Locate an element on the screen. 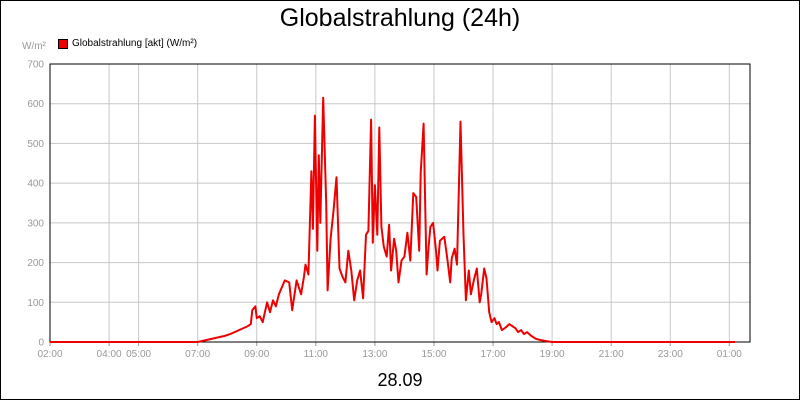 The image size is (800, 400). x-tick-label: 07:00 is located at coordinates (197, 354).